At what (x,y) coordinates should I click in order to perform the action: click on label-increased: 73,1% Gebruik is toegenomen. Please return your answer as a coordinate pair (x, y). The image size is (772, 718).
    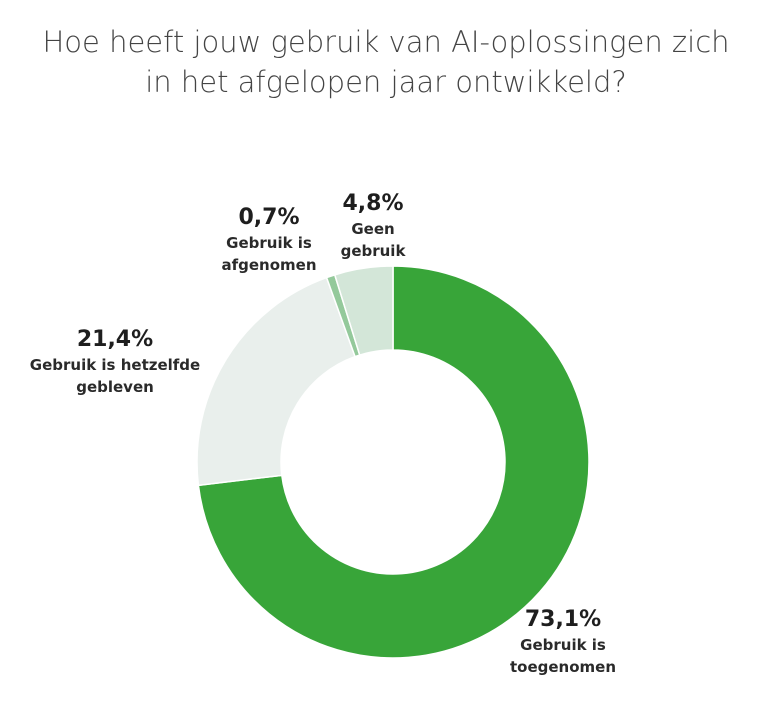
    Looking at the image, I should click on (563, 642).